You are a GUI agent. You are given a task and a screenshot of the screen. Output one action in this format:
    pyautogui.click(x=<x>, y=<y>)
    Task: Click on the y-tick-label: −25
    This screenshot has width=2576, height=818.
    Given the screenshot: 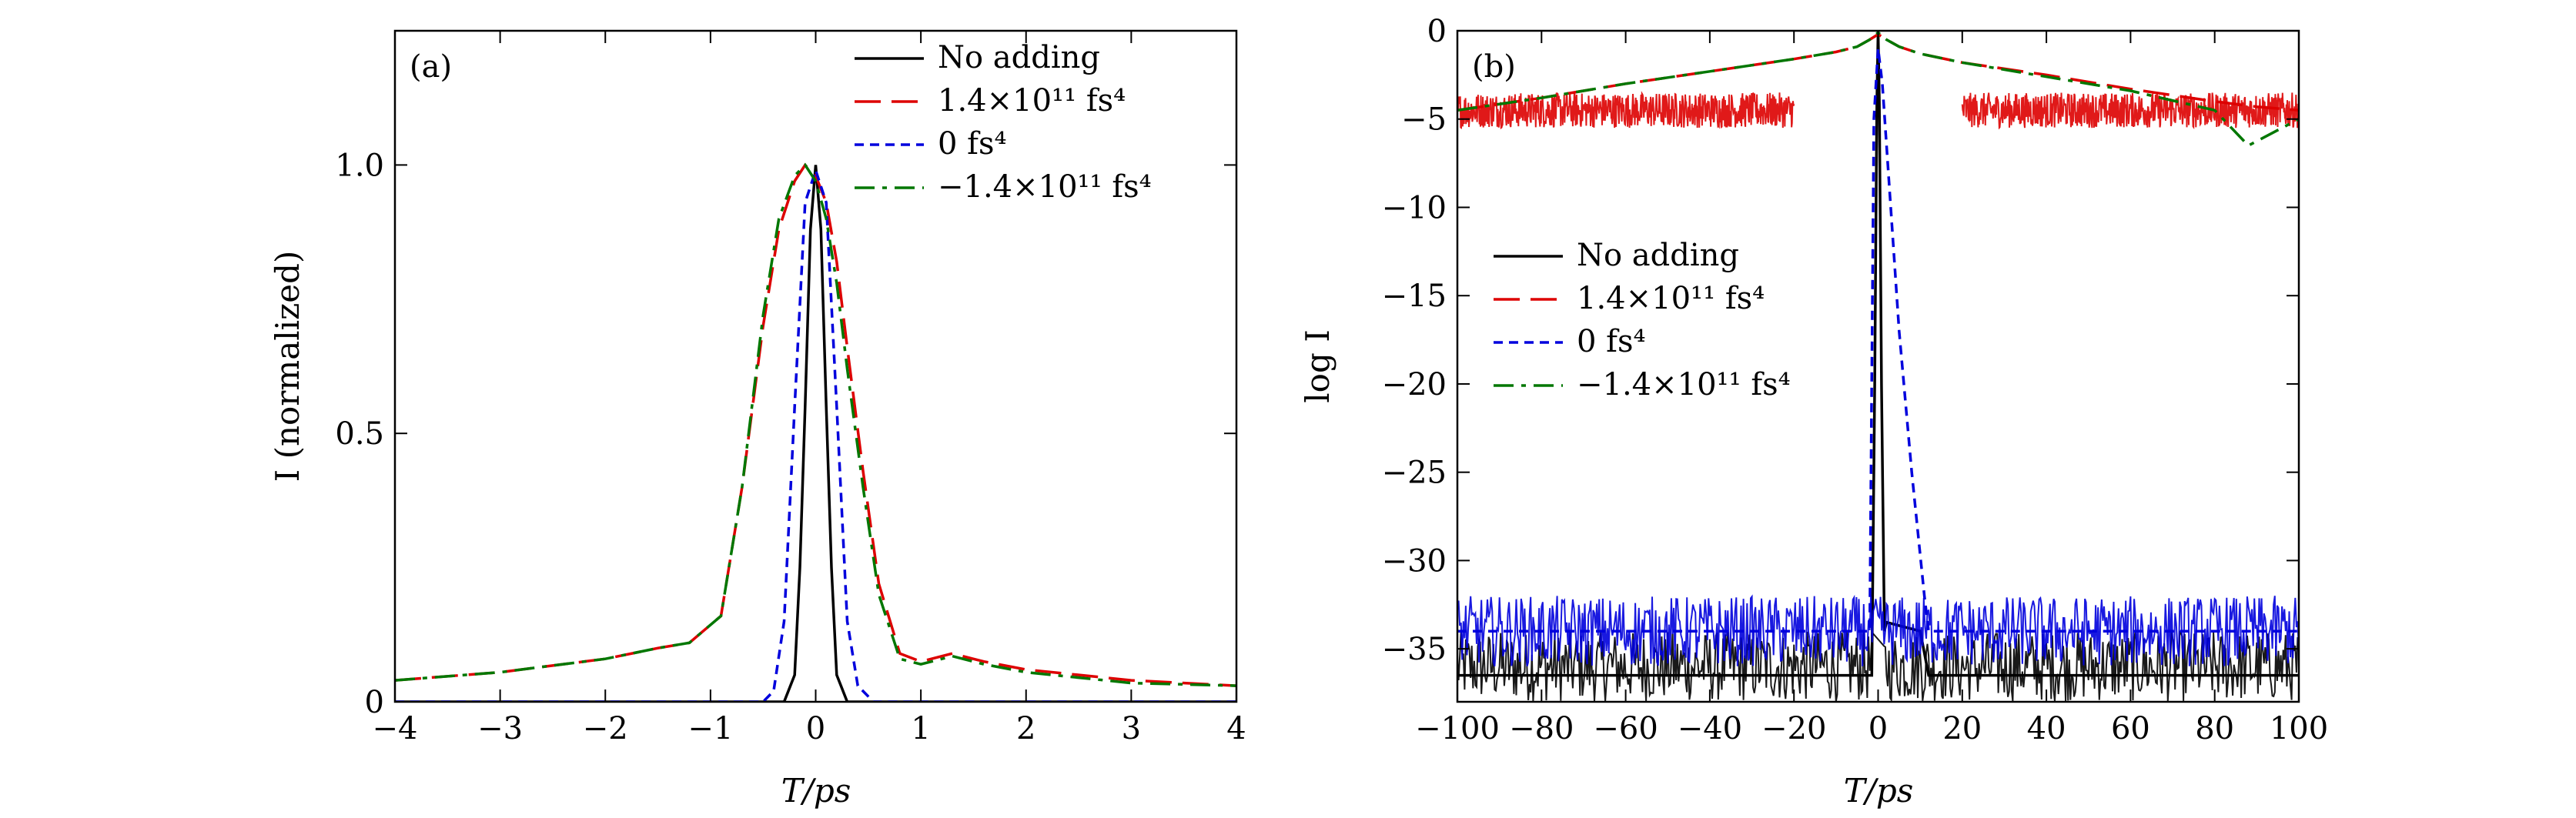 What is the action you would take?
    pyautogui.click(x=1415, y=473)
    